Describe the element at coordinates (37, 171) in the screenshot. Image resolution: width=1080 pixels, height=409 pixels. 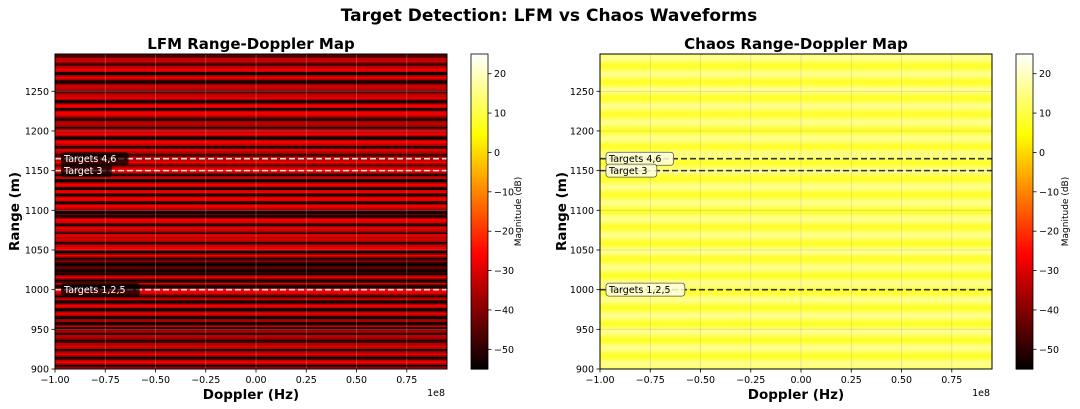
I see `lfm-ytick-label: 1150` at that location.